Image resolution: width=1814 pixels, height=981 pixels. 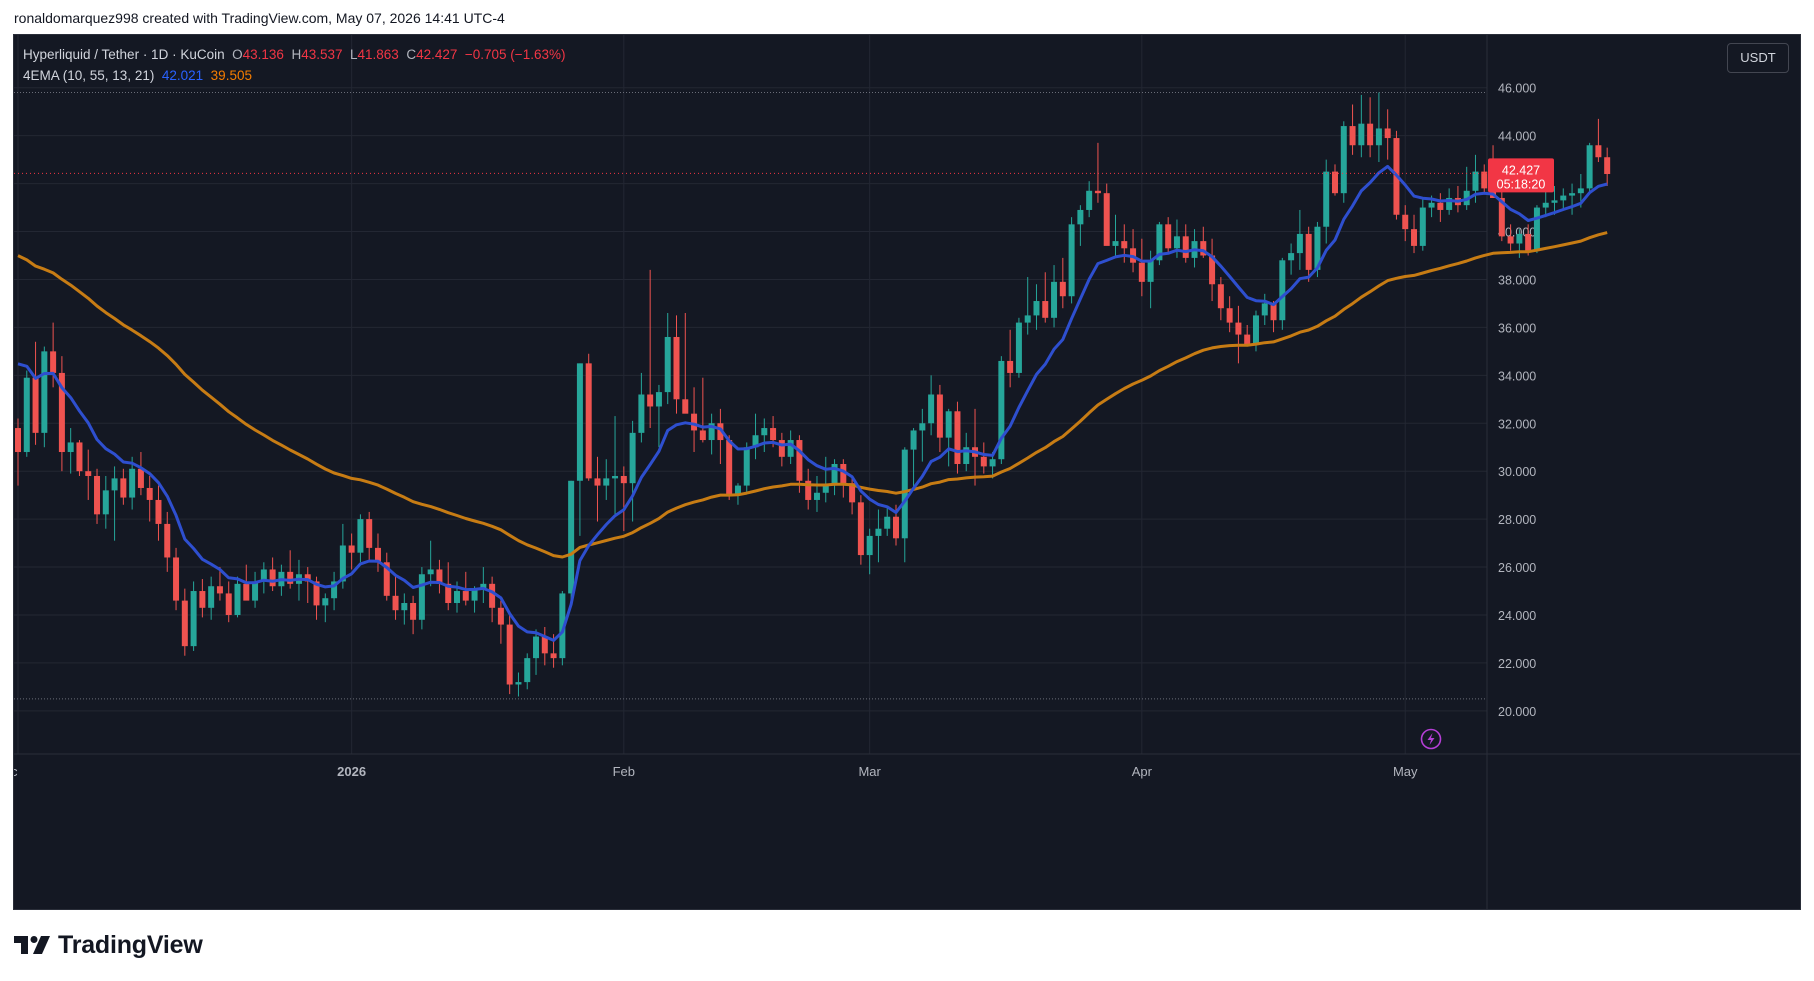 I want to click on last-price-countdown: 05:18:20, so click(x=1521, y=184).